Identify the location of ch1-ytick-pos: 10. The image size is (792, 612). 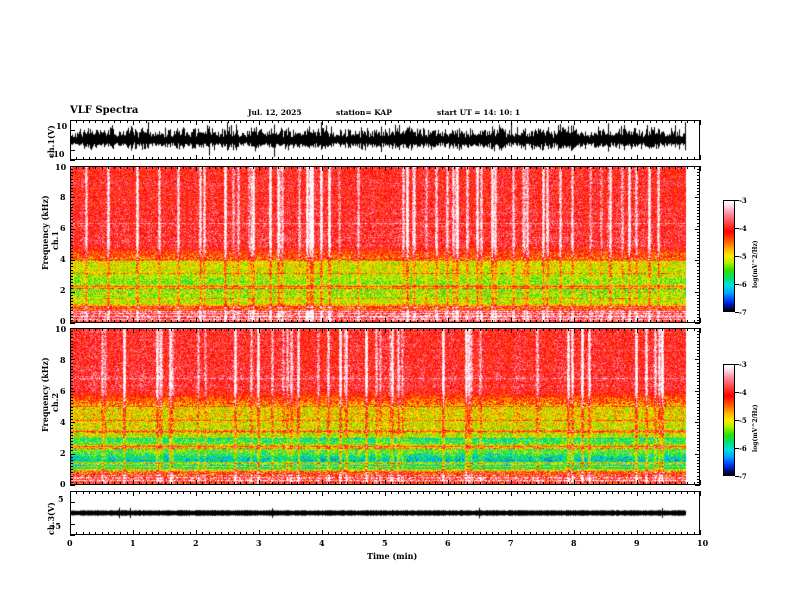
(62, 126).